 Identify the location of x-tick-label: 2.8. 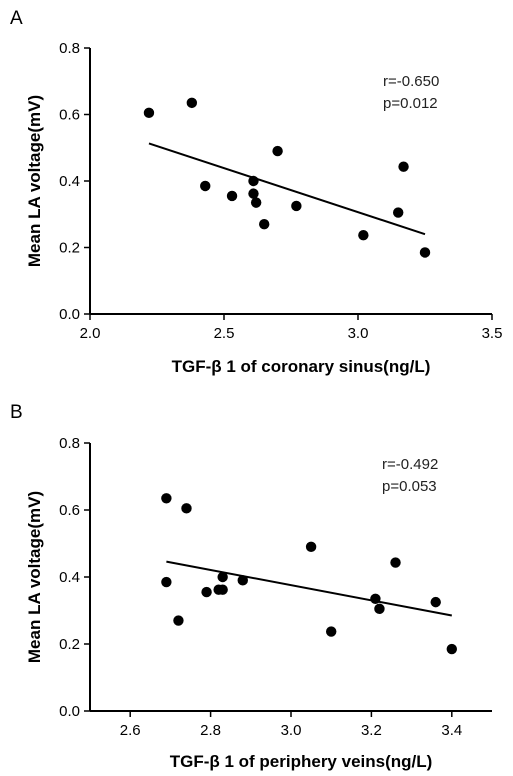
(210, 730).